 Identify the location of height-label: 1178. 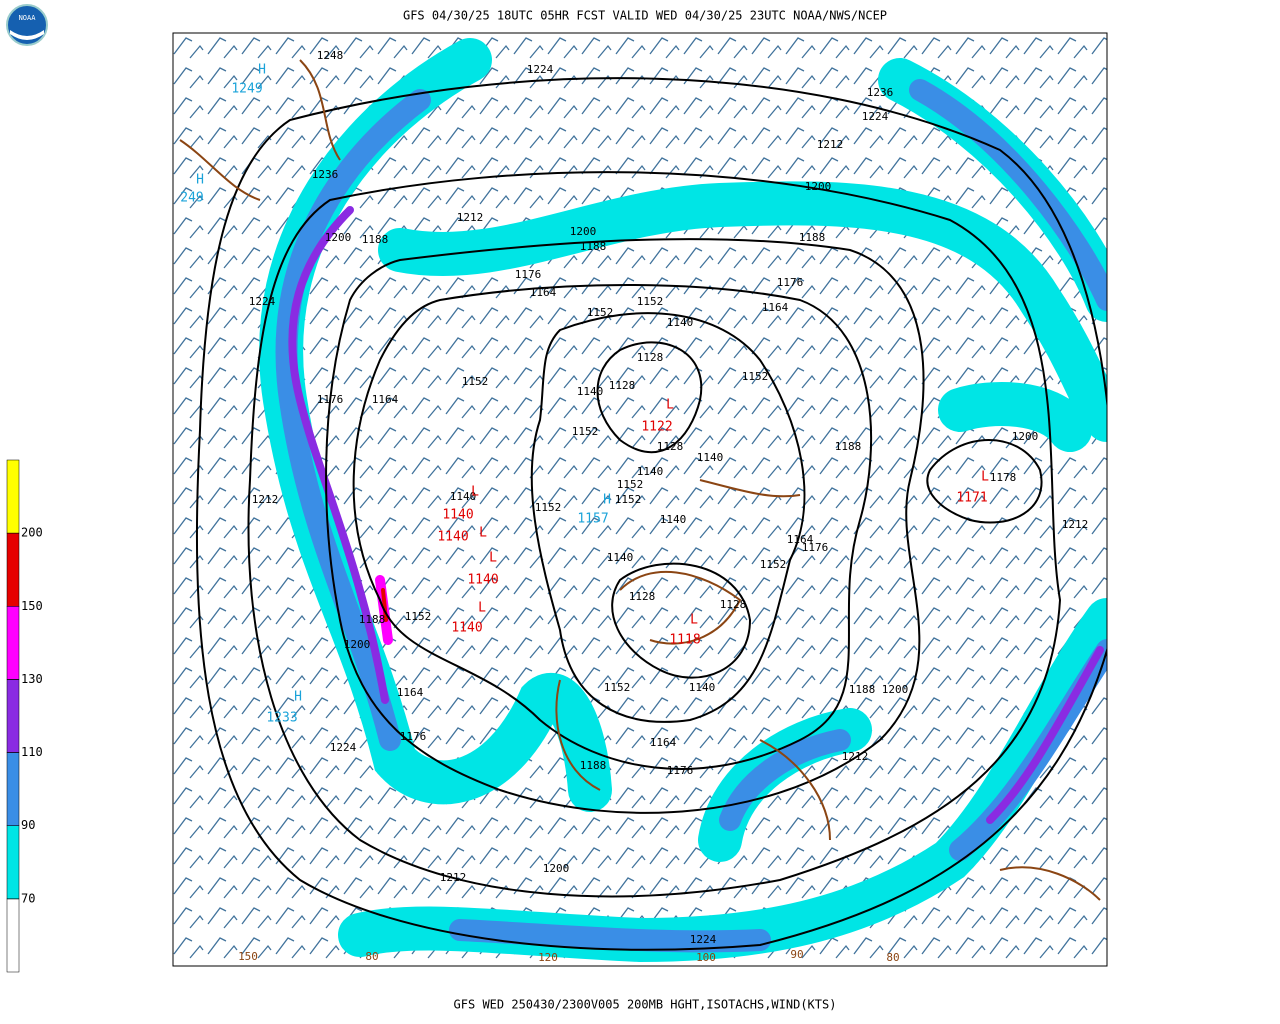
(1003, 477).